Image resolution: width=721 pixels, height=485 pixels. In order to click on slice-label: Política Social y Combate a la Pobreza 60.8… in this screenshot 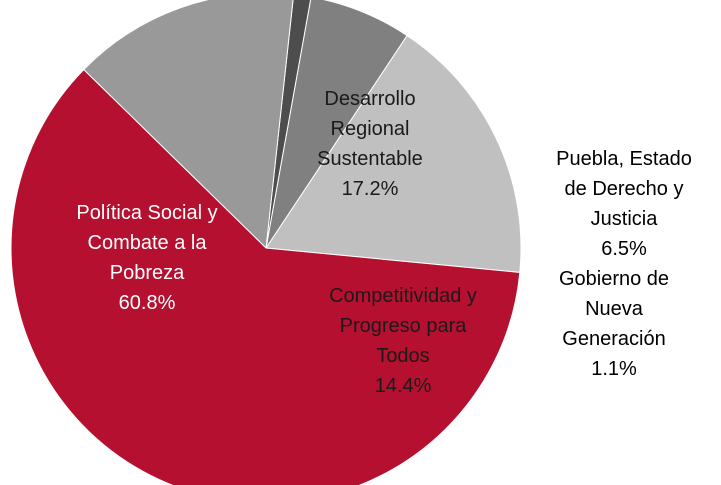, I will do `click(146, 258)`.